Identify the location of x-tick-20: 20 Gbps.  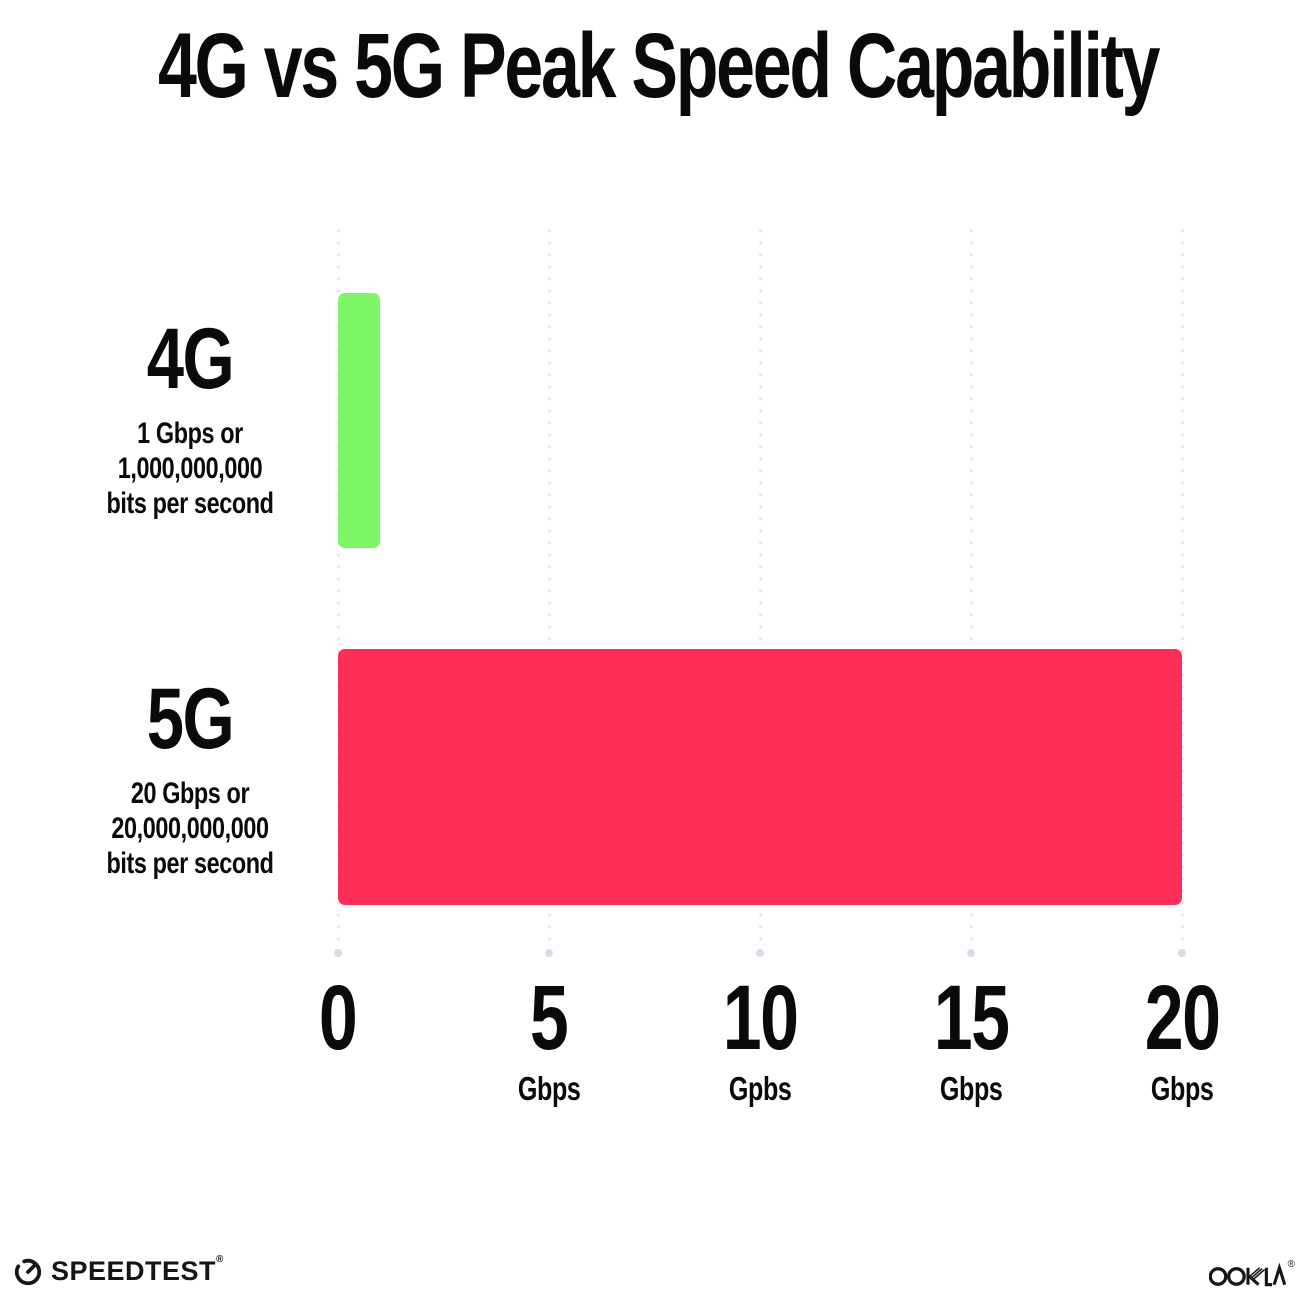
(1160, 1040).